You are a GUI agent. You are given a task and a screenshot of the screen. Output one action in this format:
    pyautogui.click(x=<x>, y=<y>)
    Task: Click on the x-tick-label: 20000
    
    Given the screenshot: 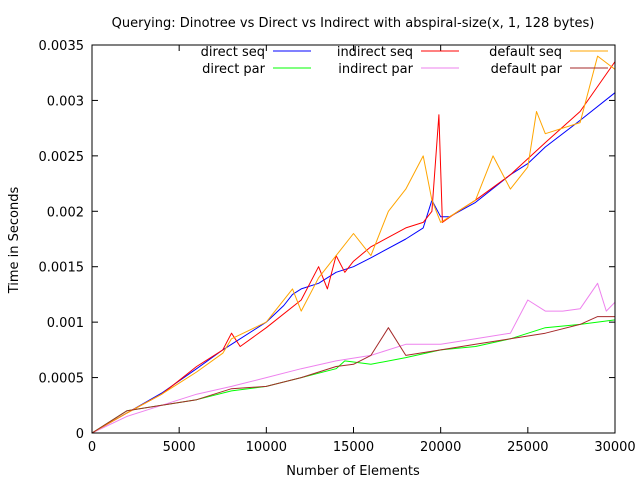 What is the action you would take?
    pyautogui.click(x=440, y=447)
    